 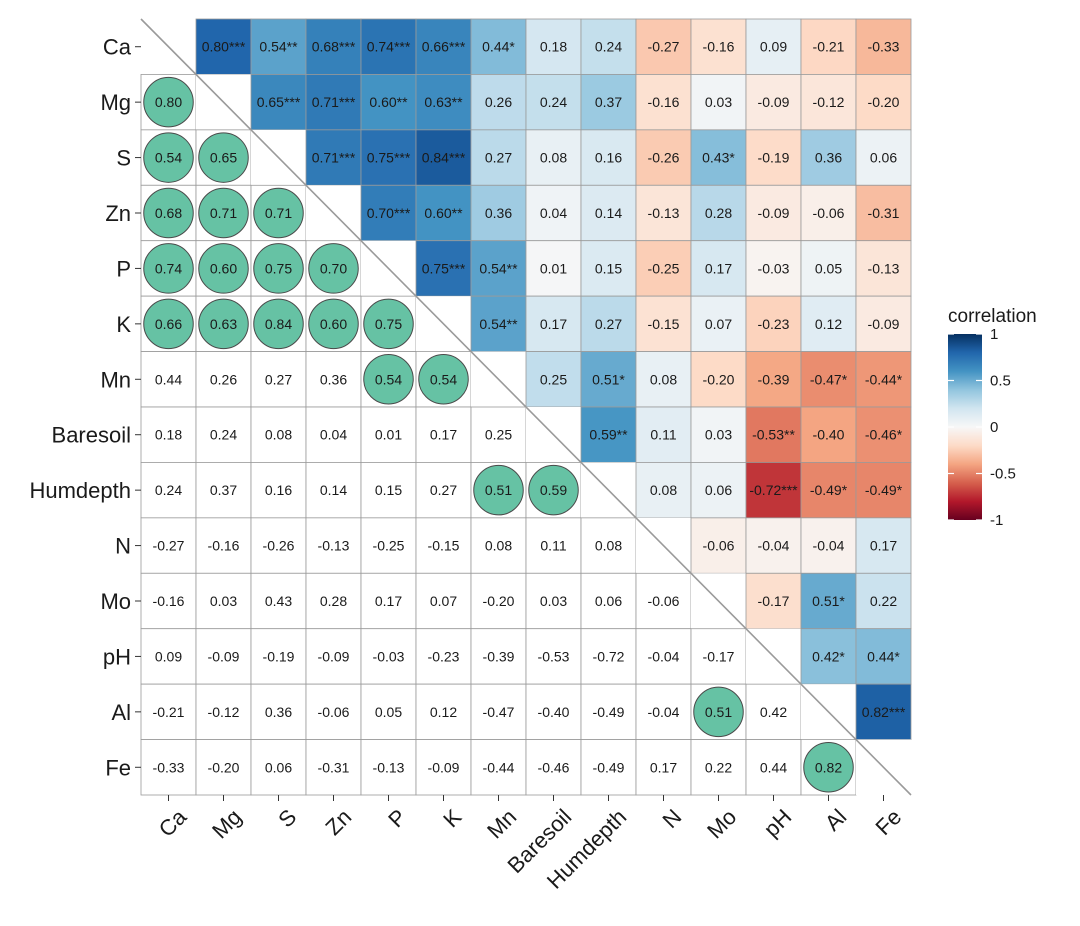 I want to click on cell-value-label: 0.36, so click(x=333, y=379).